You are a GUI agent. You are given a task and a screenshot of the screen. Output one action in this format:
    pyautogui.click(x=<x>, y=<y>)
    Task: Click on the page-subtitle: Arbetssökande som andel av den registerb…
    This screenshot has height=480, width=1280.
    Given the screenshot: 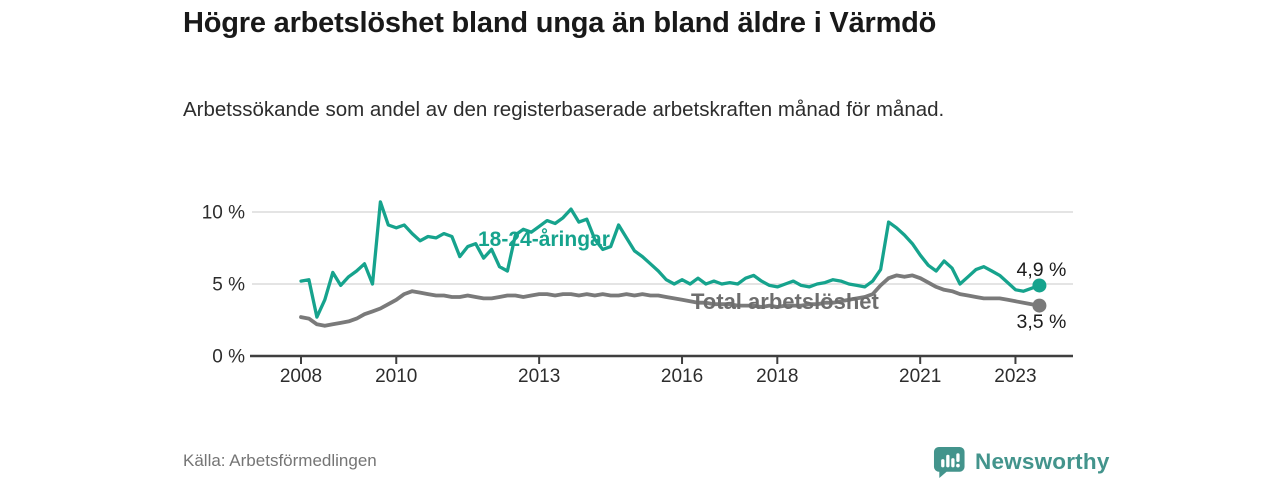 What is the action you would take?
    pyautogui.click(x=564, y=109)
    